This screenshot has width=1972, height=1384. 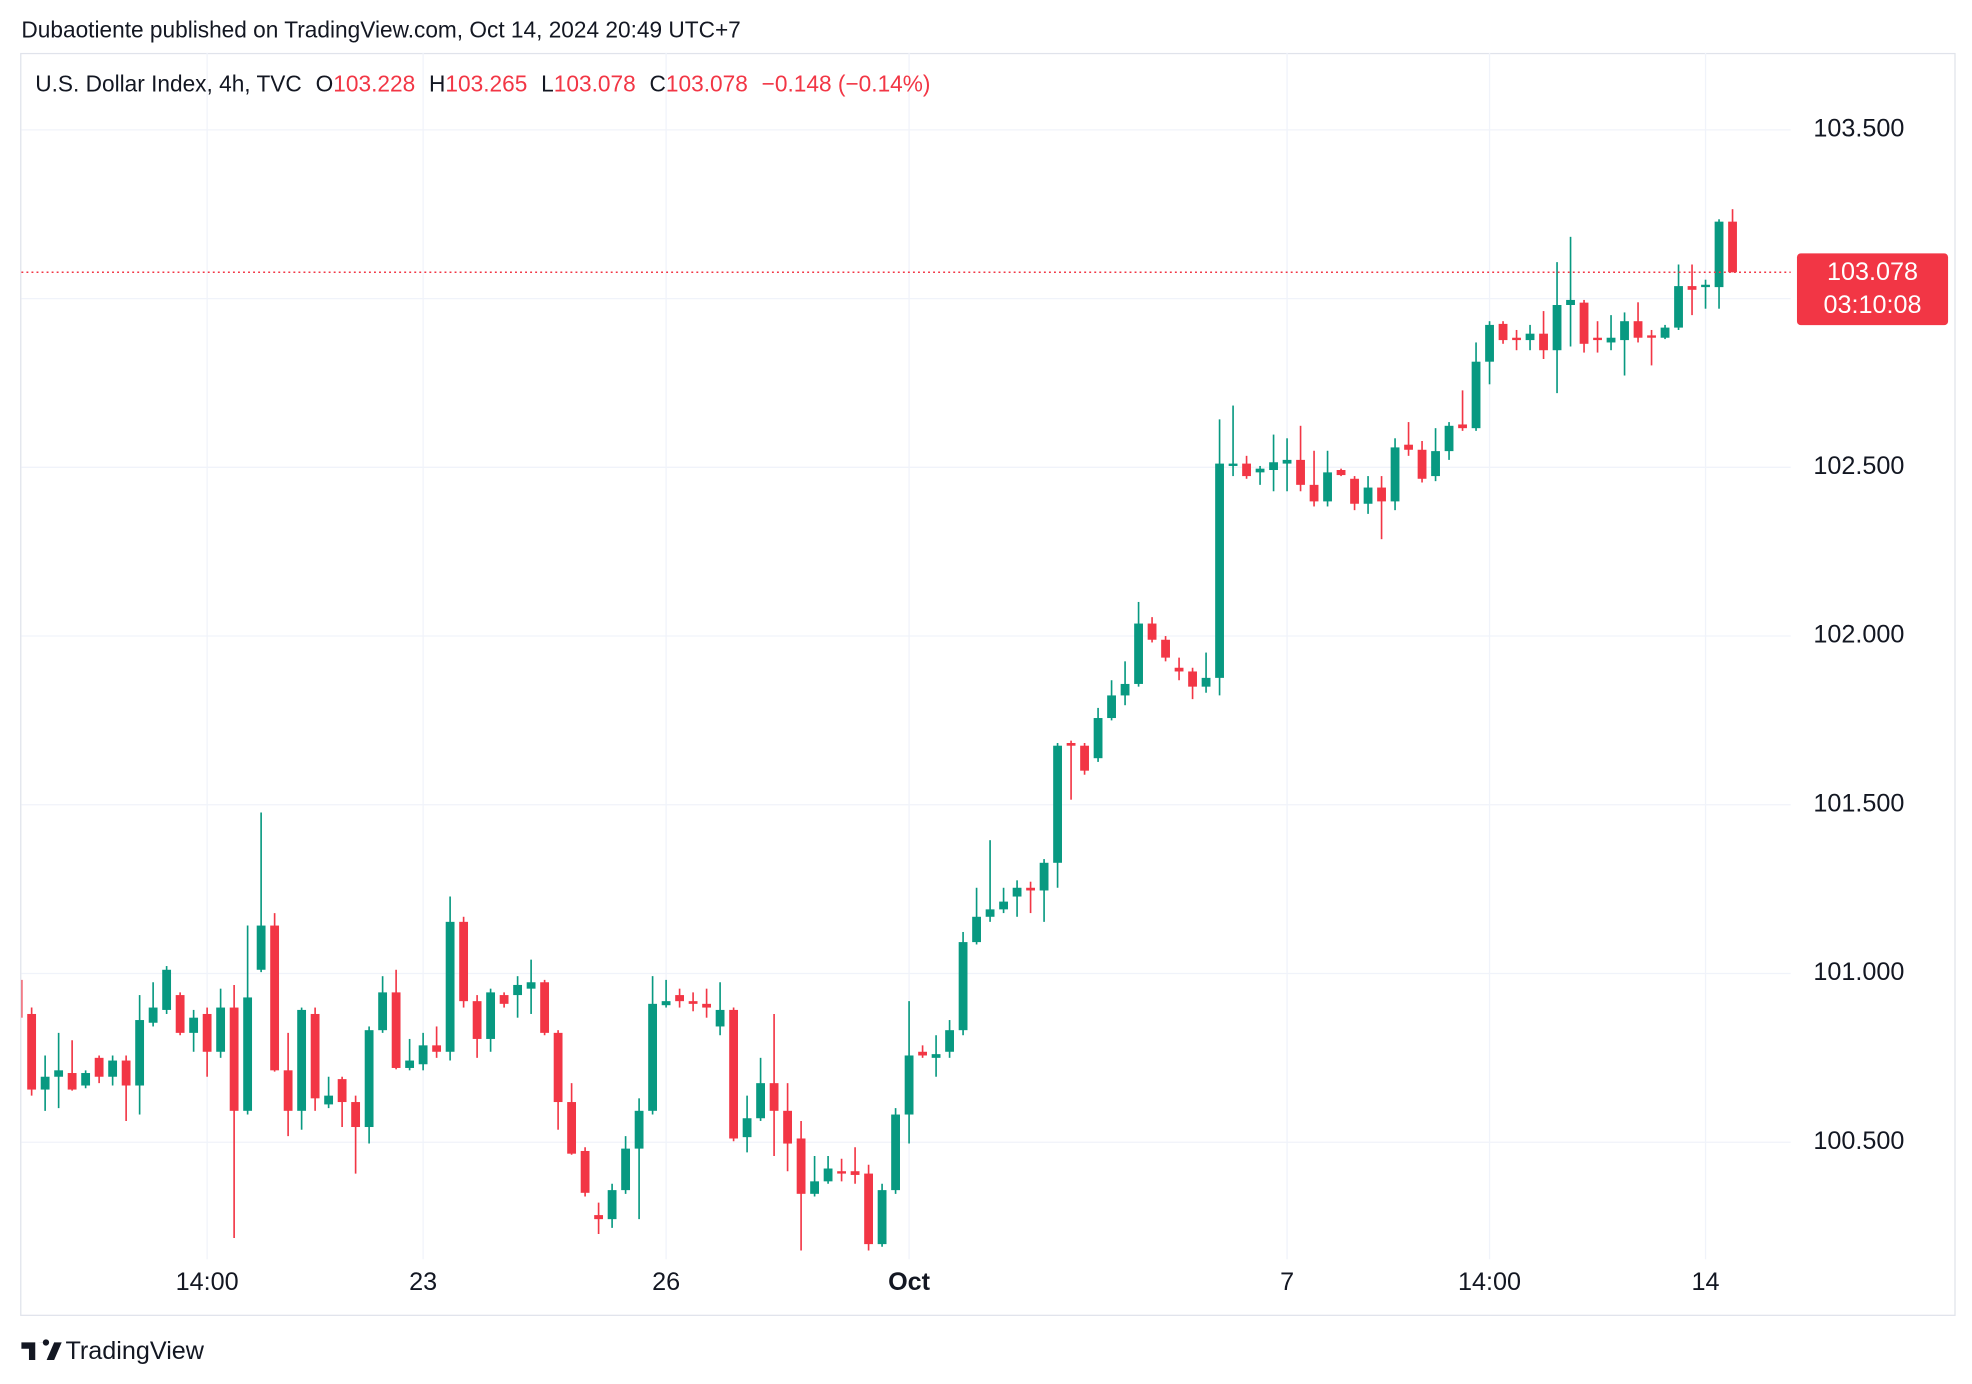 I want to click on logo: TradingView, so click(x=113, y=1351).